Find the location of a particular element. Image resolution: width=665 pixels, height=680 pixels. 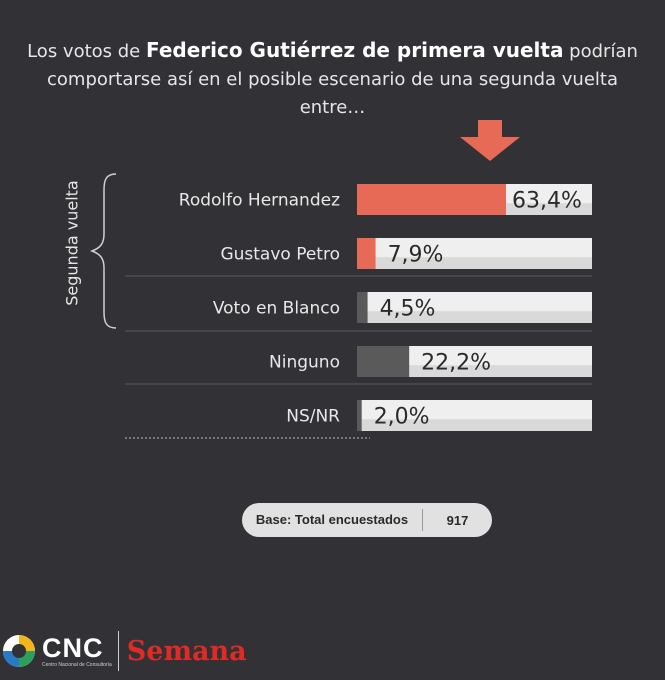

cnc-logo-icon is located at coordinates (19, 651).